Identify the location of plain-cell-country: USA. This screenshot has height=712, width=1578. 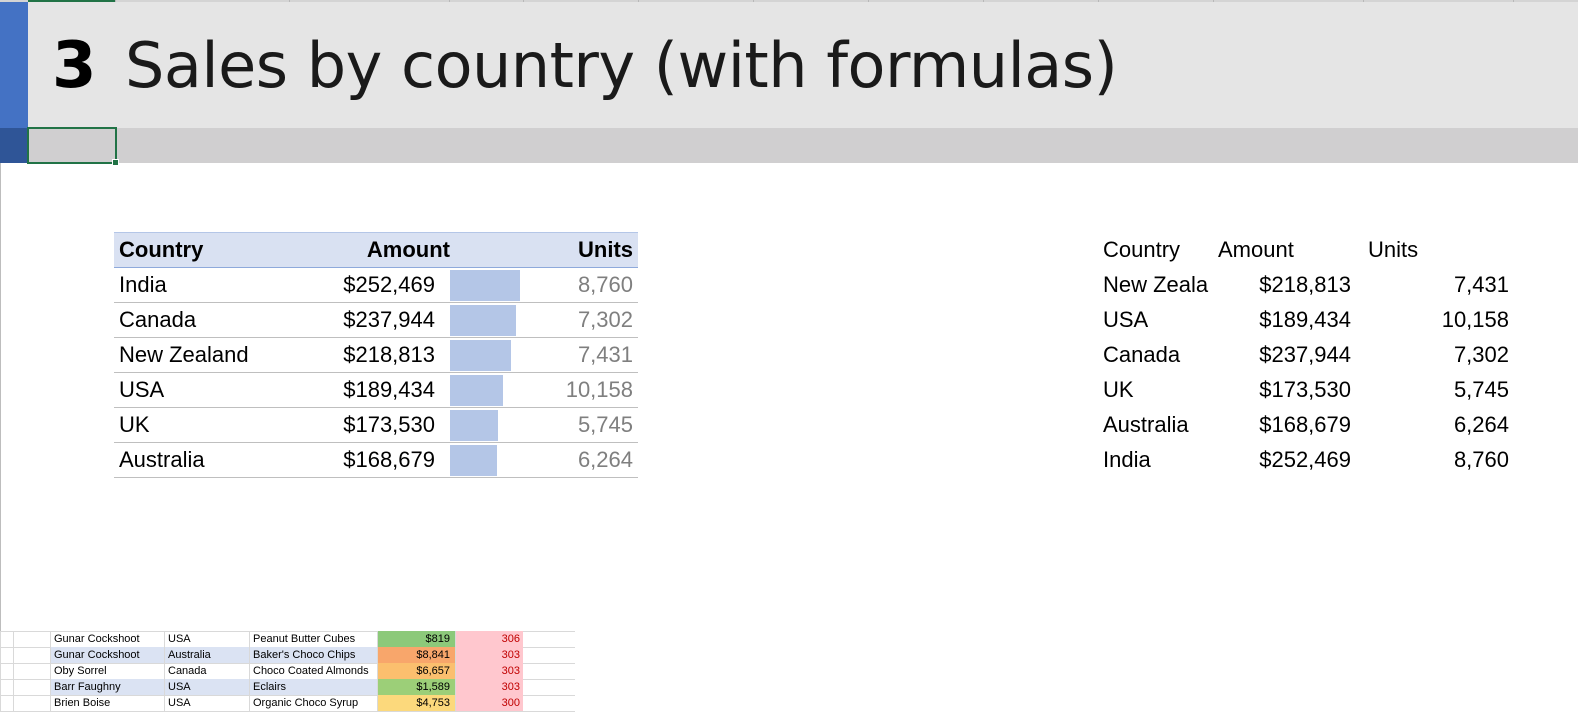
(1126, 319).